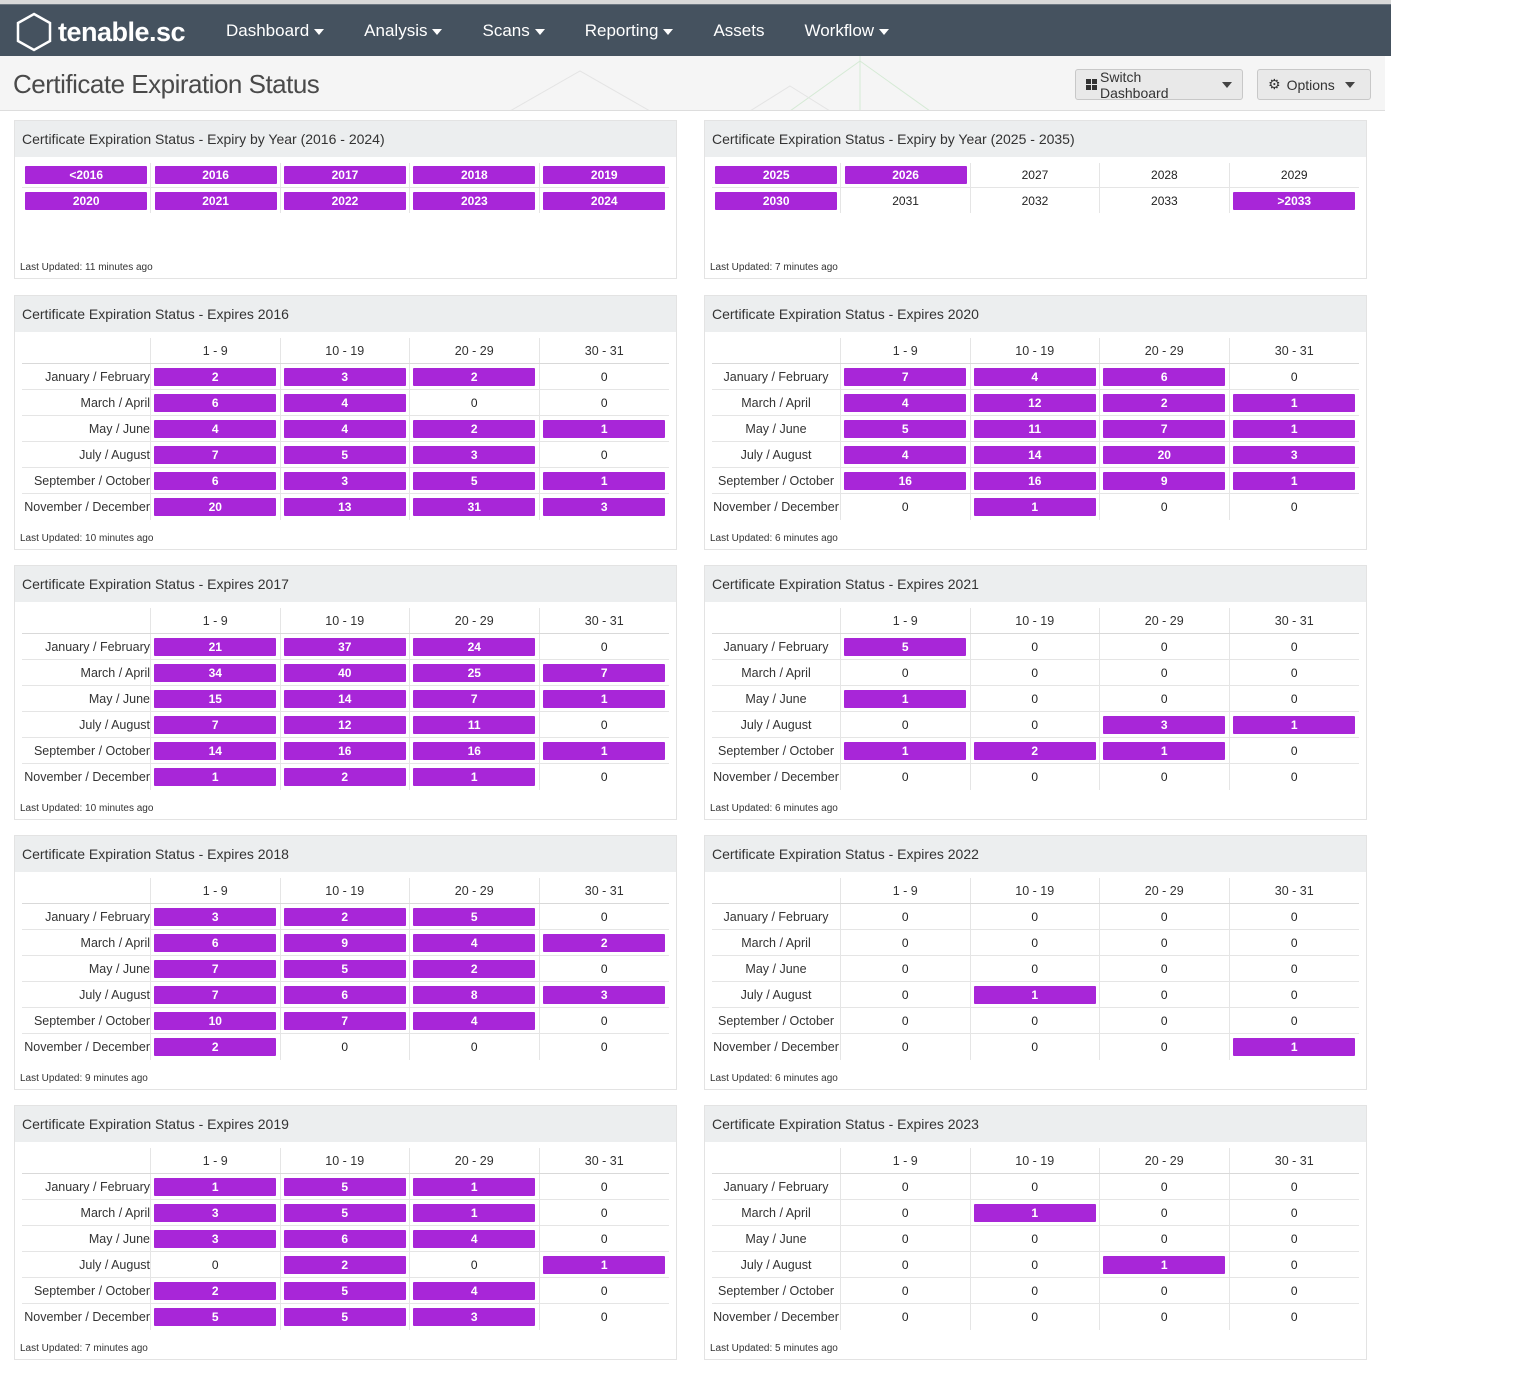  I want to click on brand: tenable.sc, so click(100, 32).